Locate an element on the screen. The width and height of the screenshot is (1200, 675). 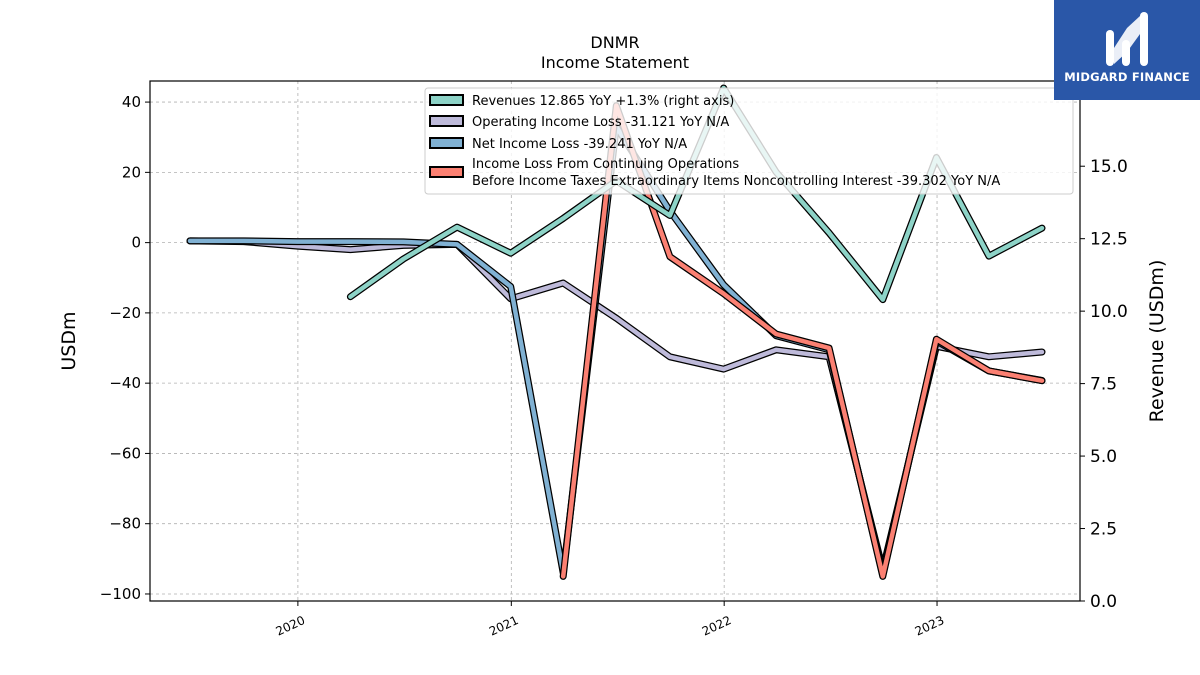
y2-tick-label: 10.0 is located at coordinates (1109, 312).